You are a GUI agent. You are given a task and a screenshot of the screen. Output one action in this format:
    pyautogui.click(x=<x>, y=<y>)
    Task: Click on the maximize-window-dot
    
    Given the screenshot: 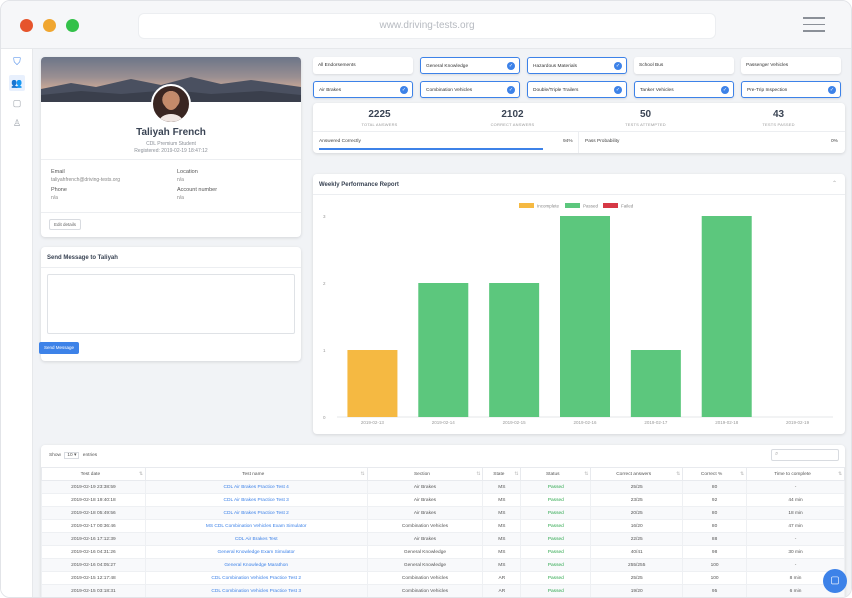 What is the action you would take?
    pyautogui.click(x=72, y=25)
    